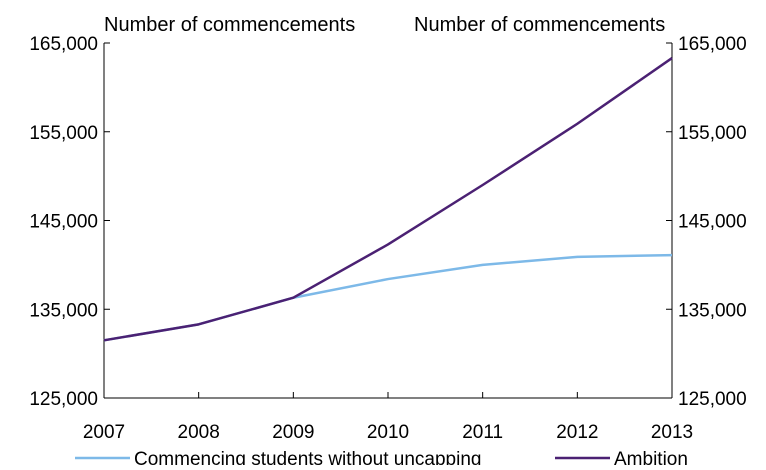 This screenshot has height=470, width=766. I want to click on left-y-tick-label: 145,000, so click(63, 222).